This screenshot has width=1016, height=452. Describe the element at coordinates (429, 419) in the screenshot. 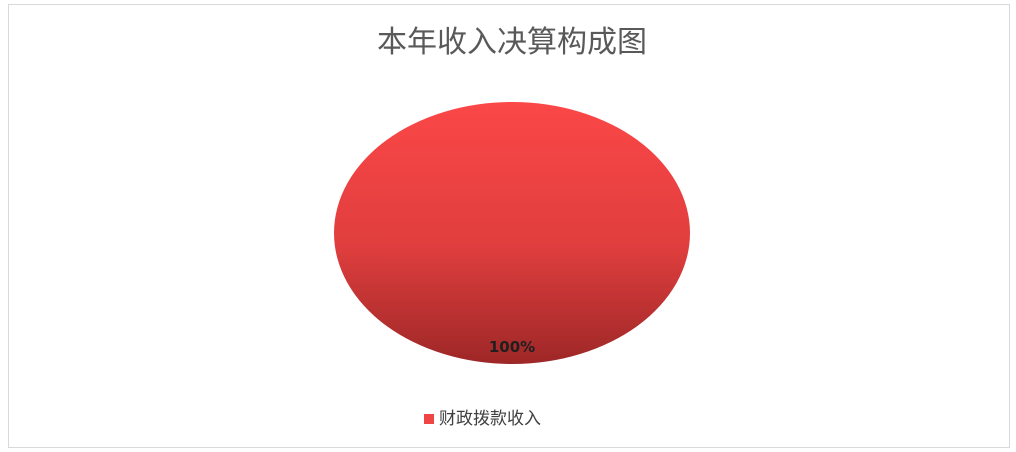

I see `legend-swatch` at that location.